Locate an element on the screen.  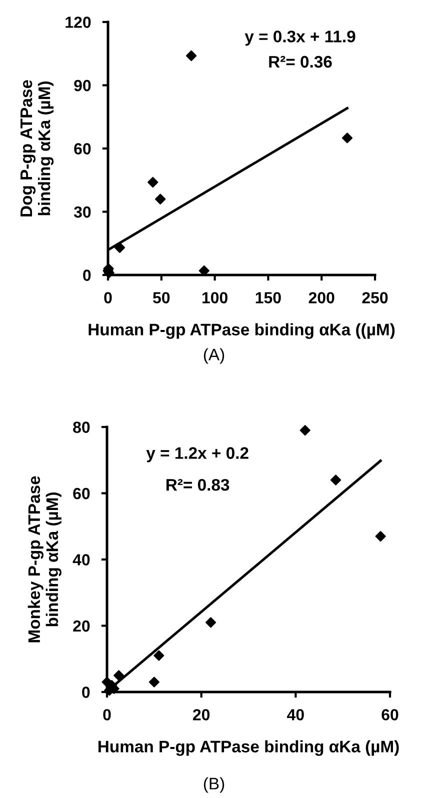
x-tick-label: 150 is located at coordinates (268, 298).